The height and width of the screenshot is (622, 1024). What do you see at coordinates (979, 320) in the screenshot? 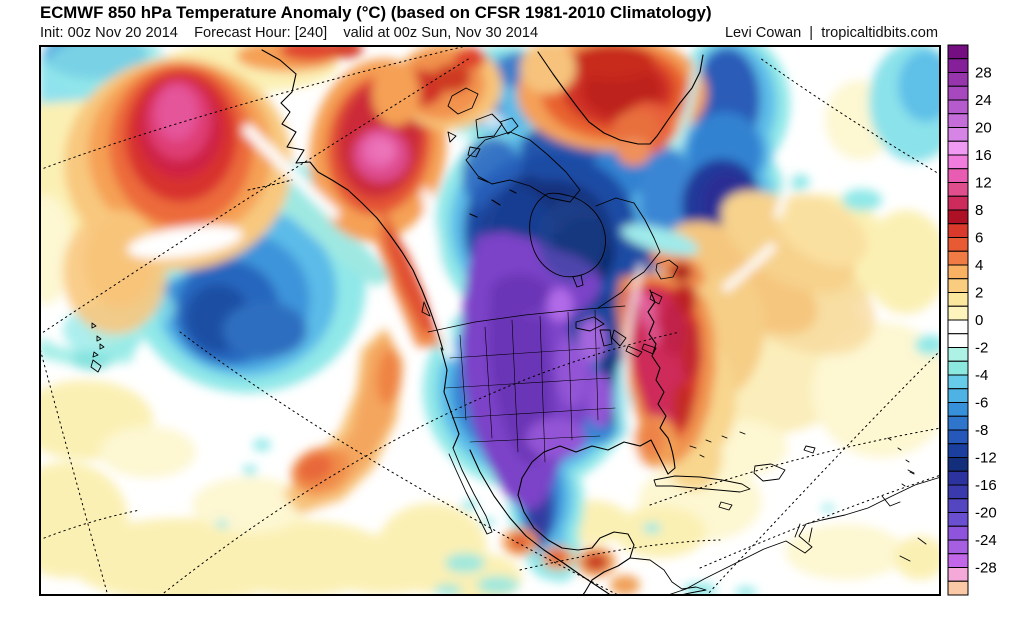
I see `svg-text: 0` at bounding box center [979, 320].